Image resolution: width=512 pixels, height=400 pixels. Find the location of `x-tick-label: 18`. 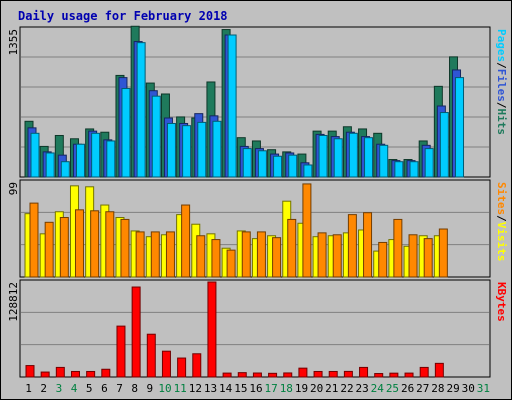

x-tick-label: 18 is located at coordinates (286, 388).